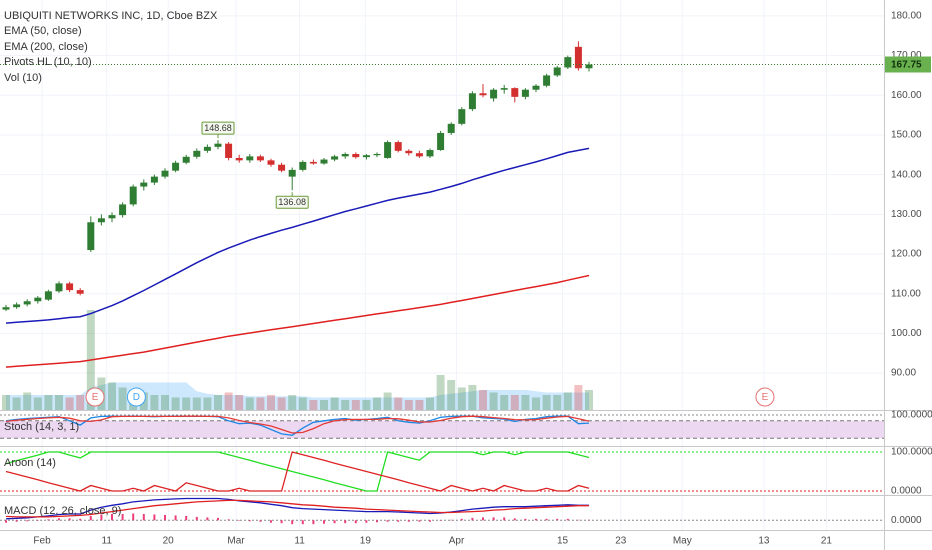 This screenshot has width=932, height=550. I want to click on legend-entry: EMA (200, close), so click(46, 47).